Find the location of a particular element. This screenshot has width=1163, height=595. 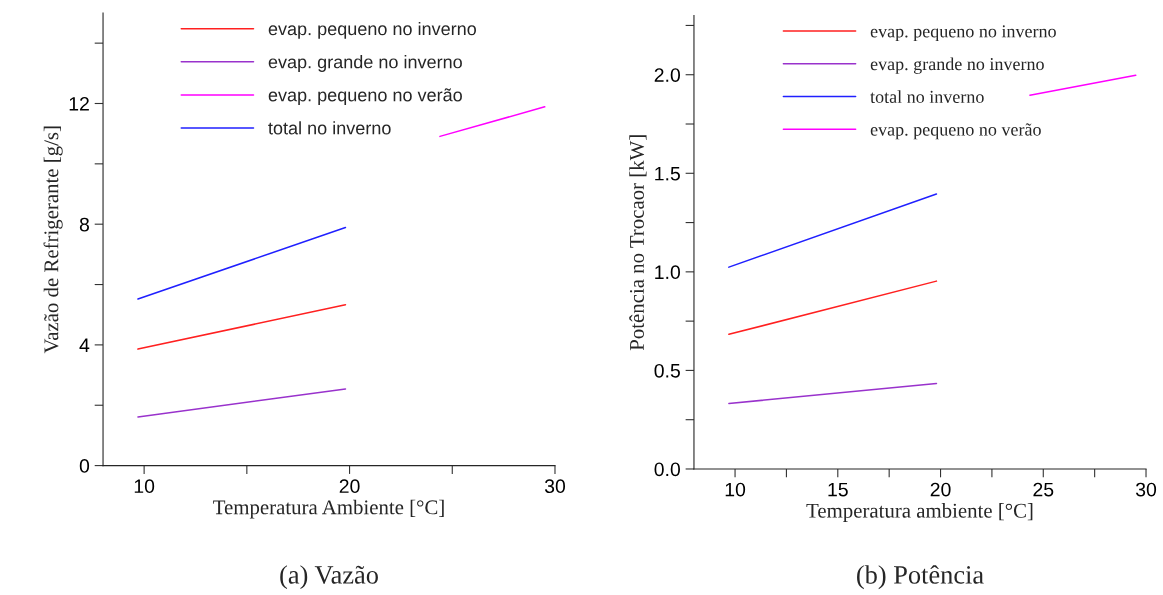

x-tick-label: 25 is located at coordinates (1043, 489).